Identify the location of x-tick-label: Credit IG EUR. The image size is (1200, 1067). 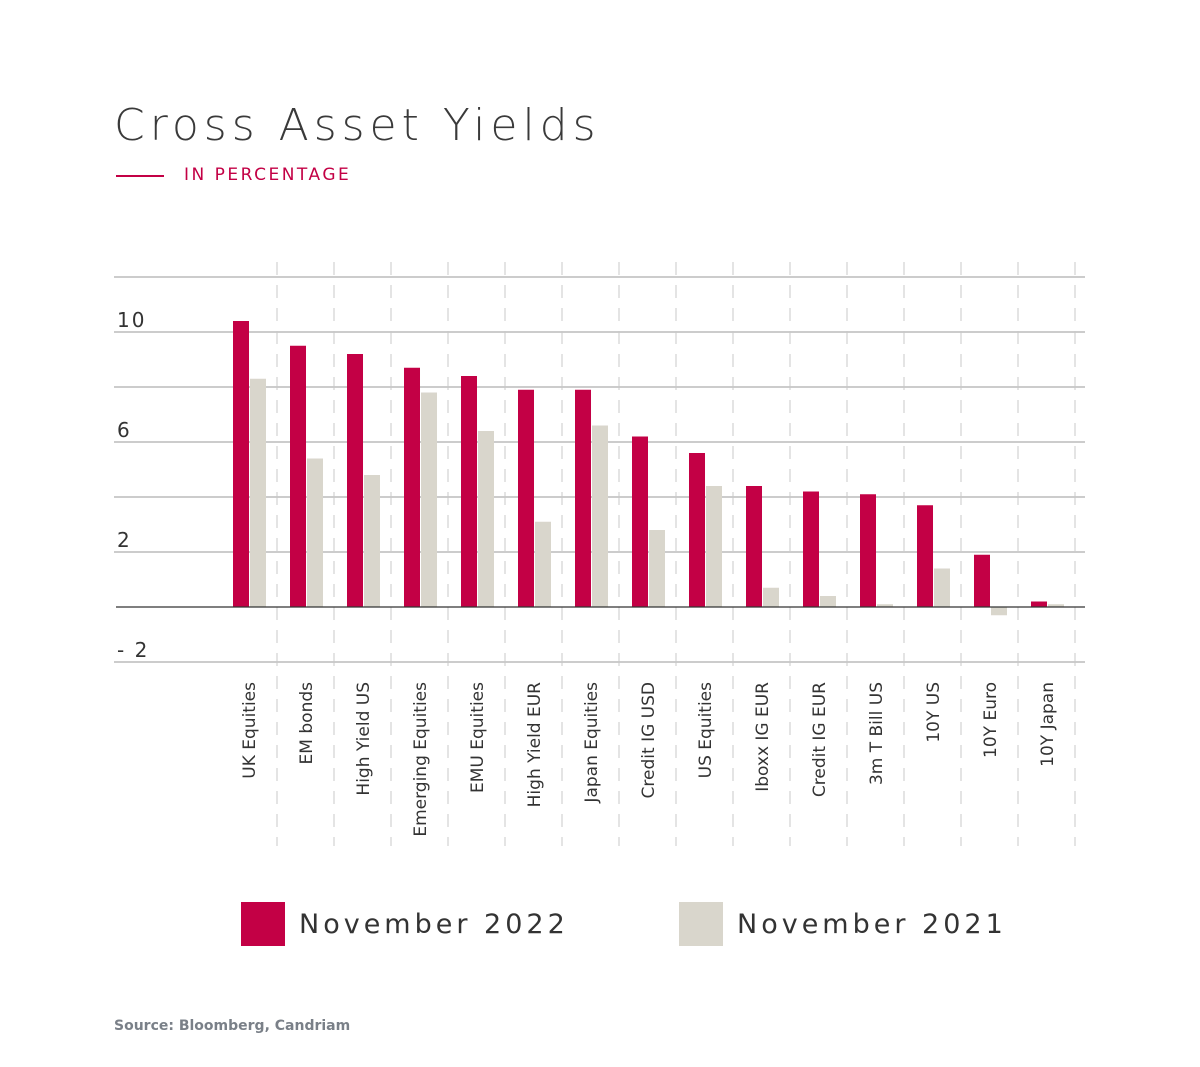
(820, 739).